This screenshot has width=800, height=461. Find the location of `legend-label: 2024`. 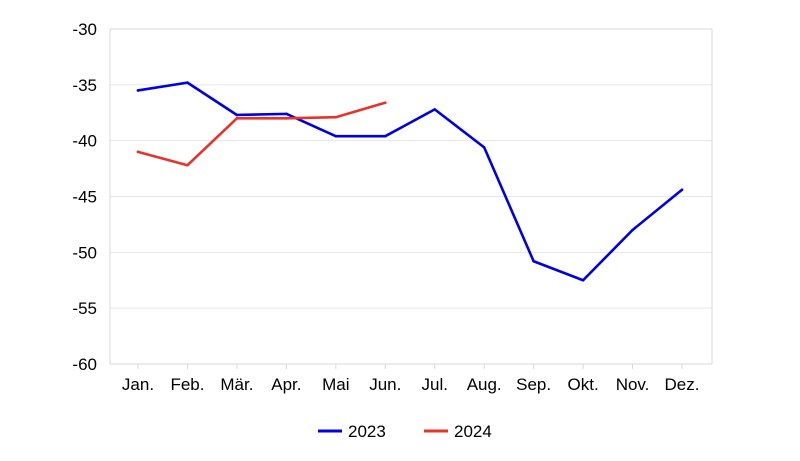

legend-label: 2024 is located at coordinates (473, 431).